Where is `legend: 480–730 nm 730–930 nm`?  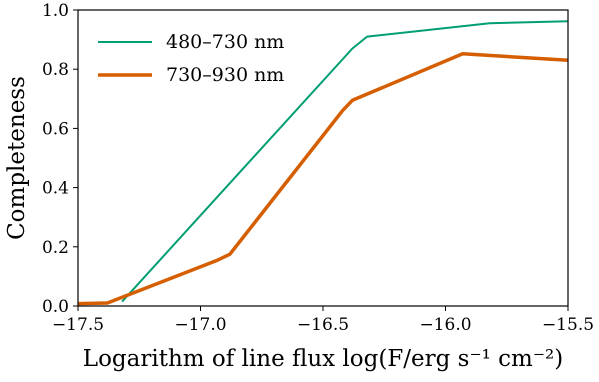
legend: 480–730 nm 730–930 nm is located at coordinates (191, 58).